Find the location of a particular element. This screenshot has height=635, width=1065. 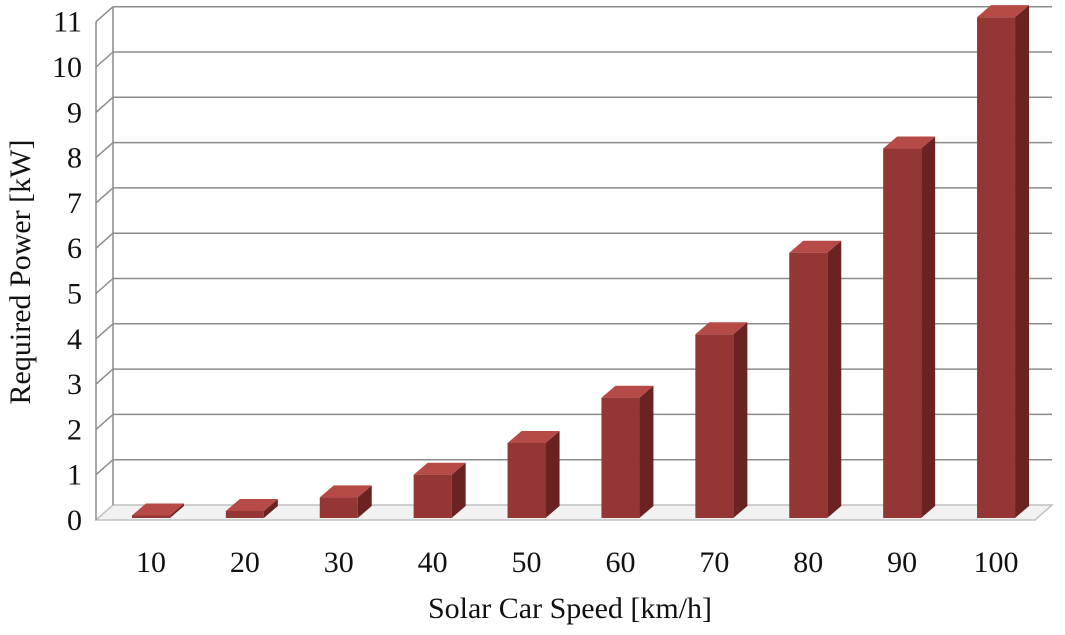

x-tick-label: 90 is located at coordinates (902, 562).